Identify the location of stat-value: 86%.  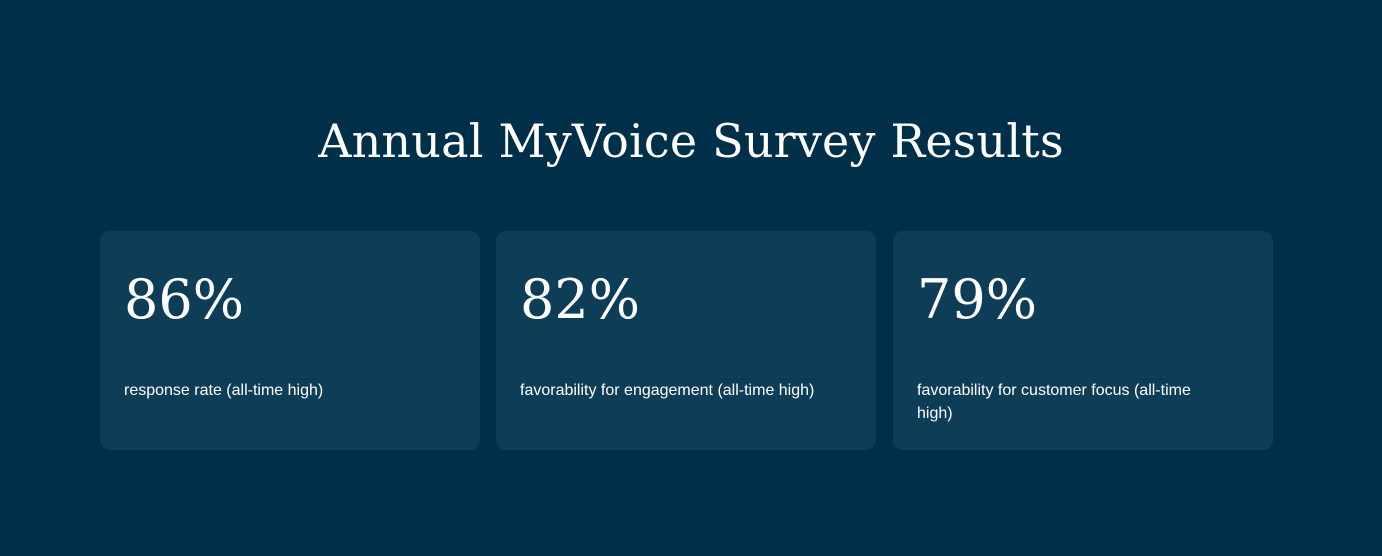
(184, 299).